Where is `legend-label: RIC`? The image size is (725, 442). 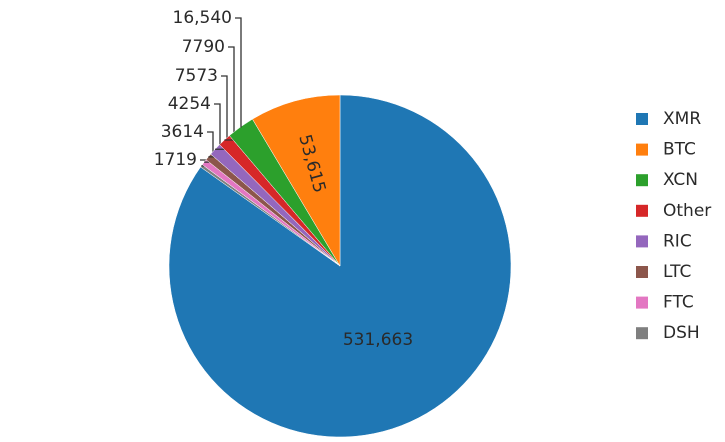 legend-label: RIC is located at coordinates (677, 241).